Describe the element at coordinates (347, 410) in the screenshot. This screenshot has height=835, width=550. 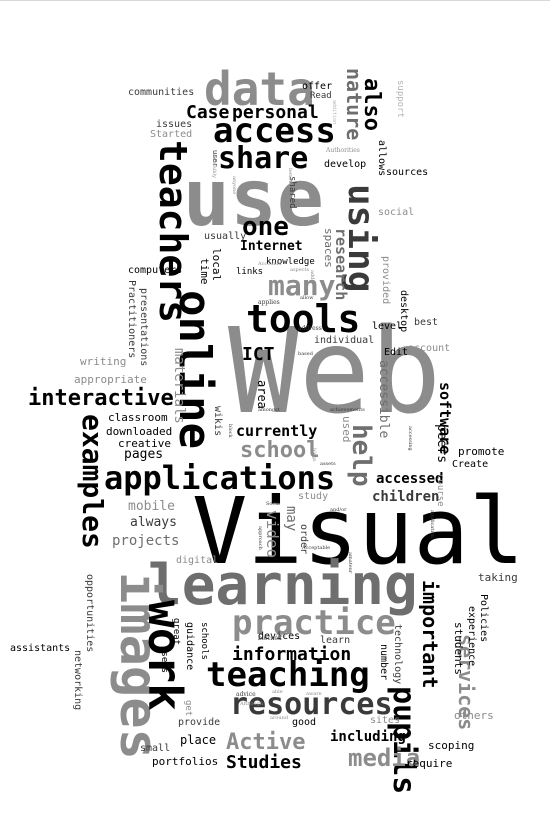
I see `word-achievements: achievements` at that location.